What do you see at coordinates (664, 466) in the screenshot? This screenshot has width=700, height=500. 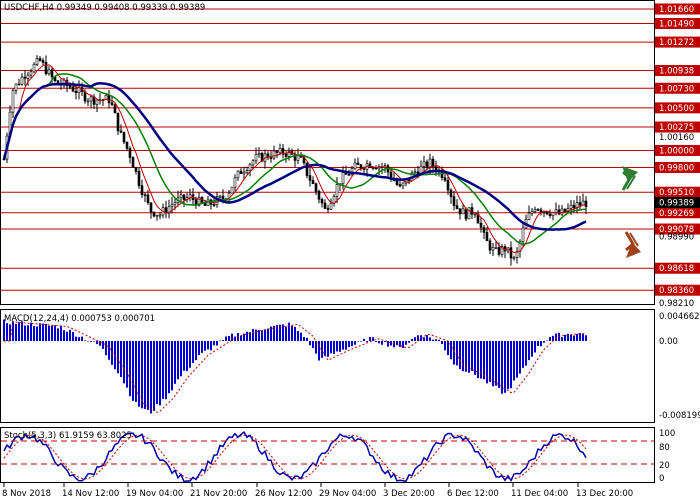 I see `stoch-scale-20: 20` at bounding box center [664, 466].